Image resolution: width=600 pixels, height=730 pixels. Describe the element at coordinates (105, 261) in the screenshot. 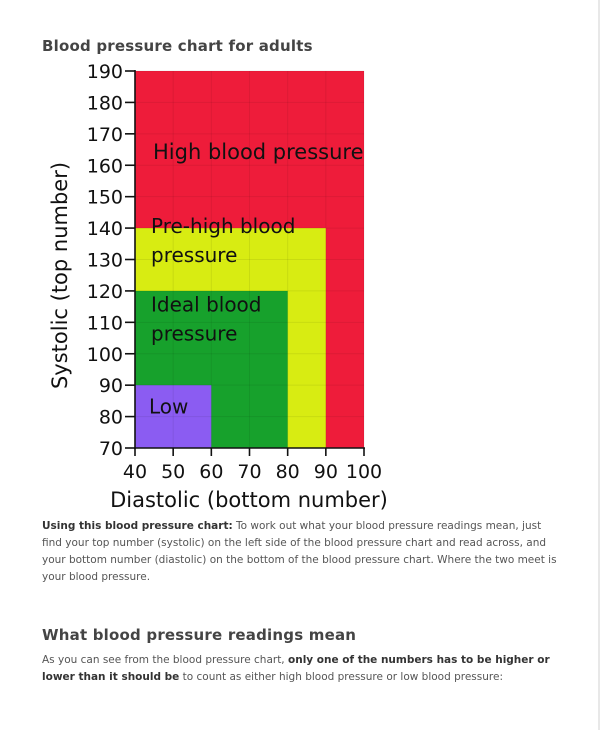

I see `y-tick-label-6: 130` at that location.